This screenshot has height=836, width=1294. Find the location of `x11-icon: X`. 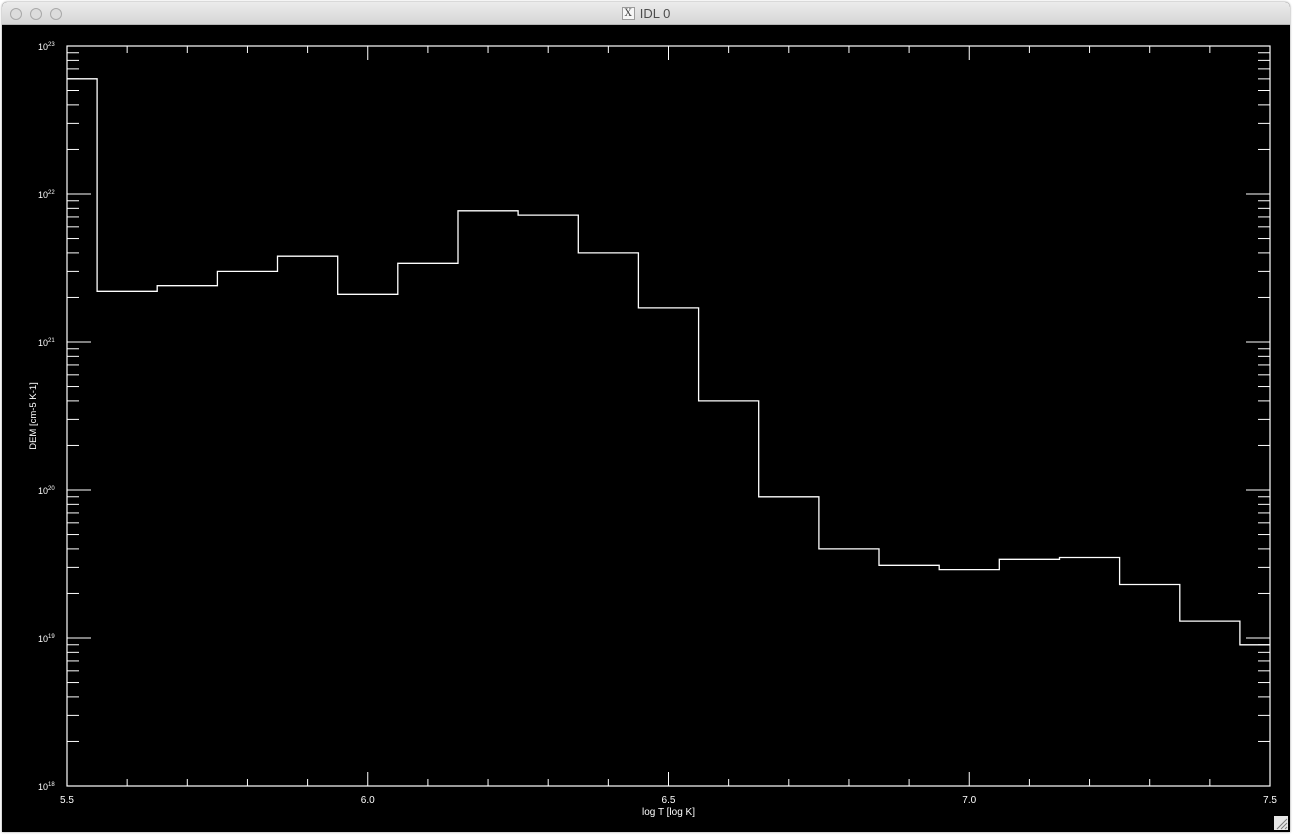

x11-icon: X is located at coordinates (628, 13).